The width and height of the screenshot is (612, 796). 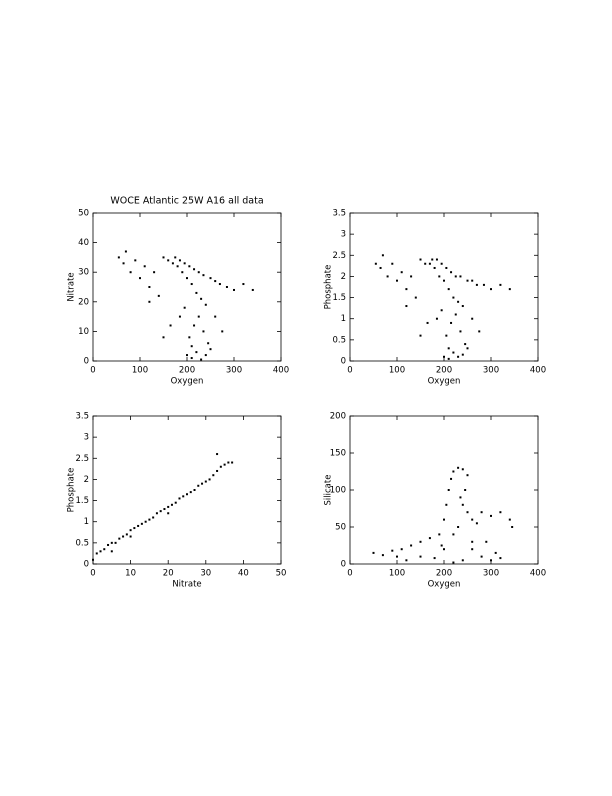 I want to click on y-tick-label: 40, so click(x=83, y=243).